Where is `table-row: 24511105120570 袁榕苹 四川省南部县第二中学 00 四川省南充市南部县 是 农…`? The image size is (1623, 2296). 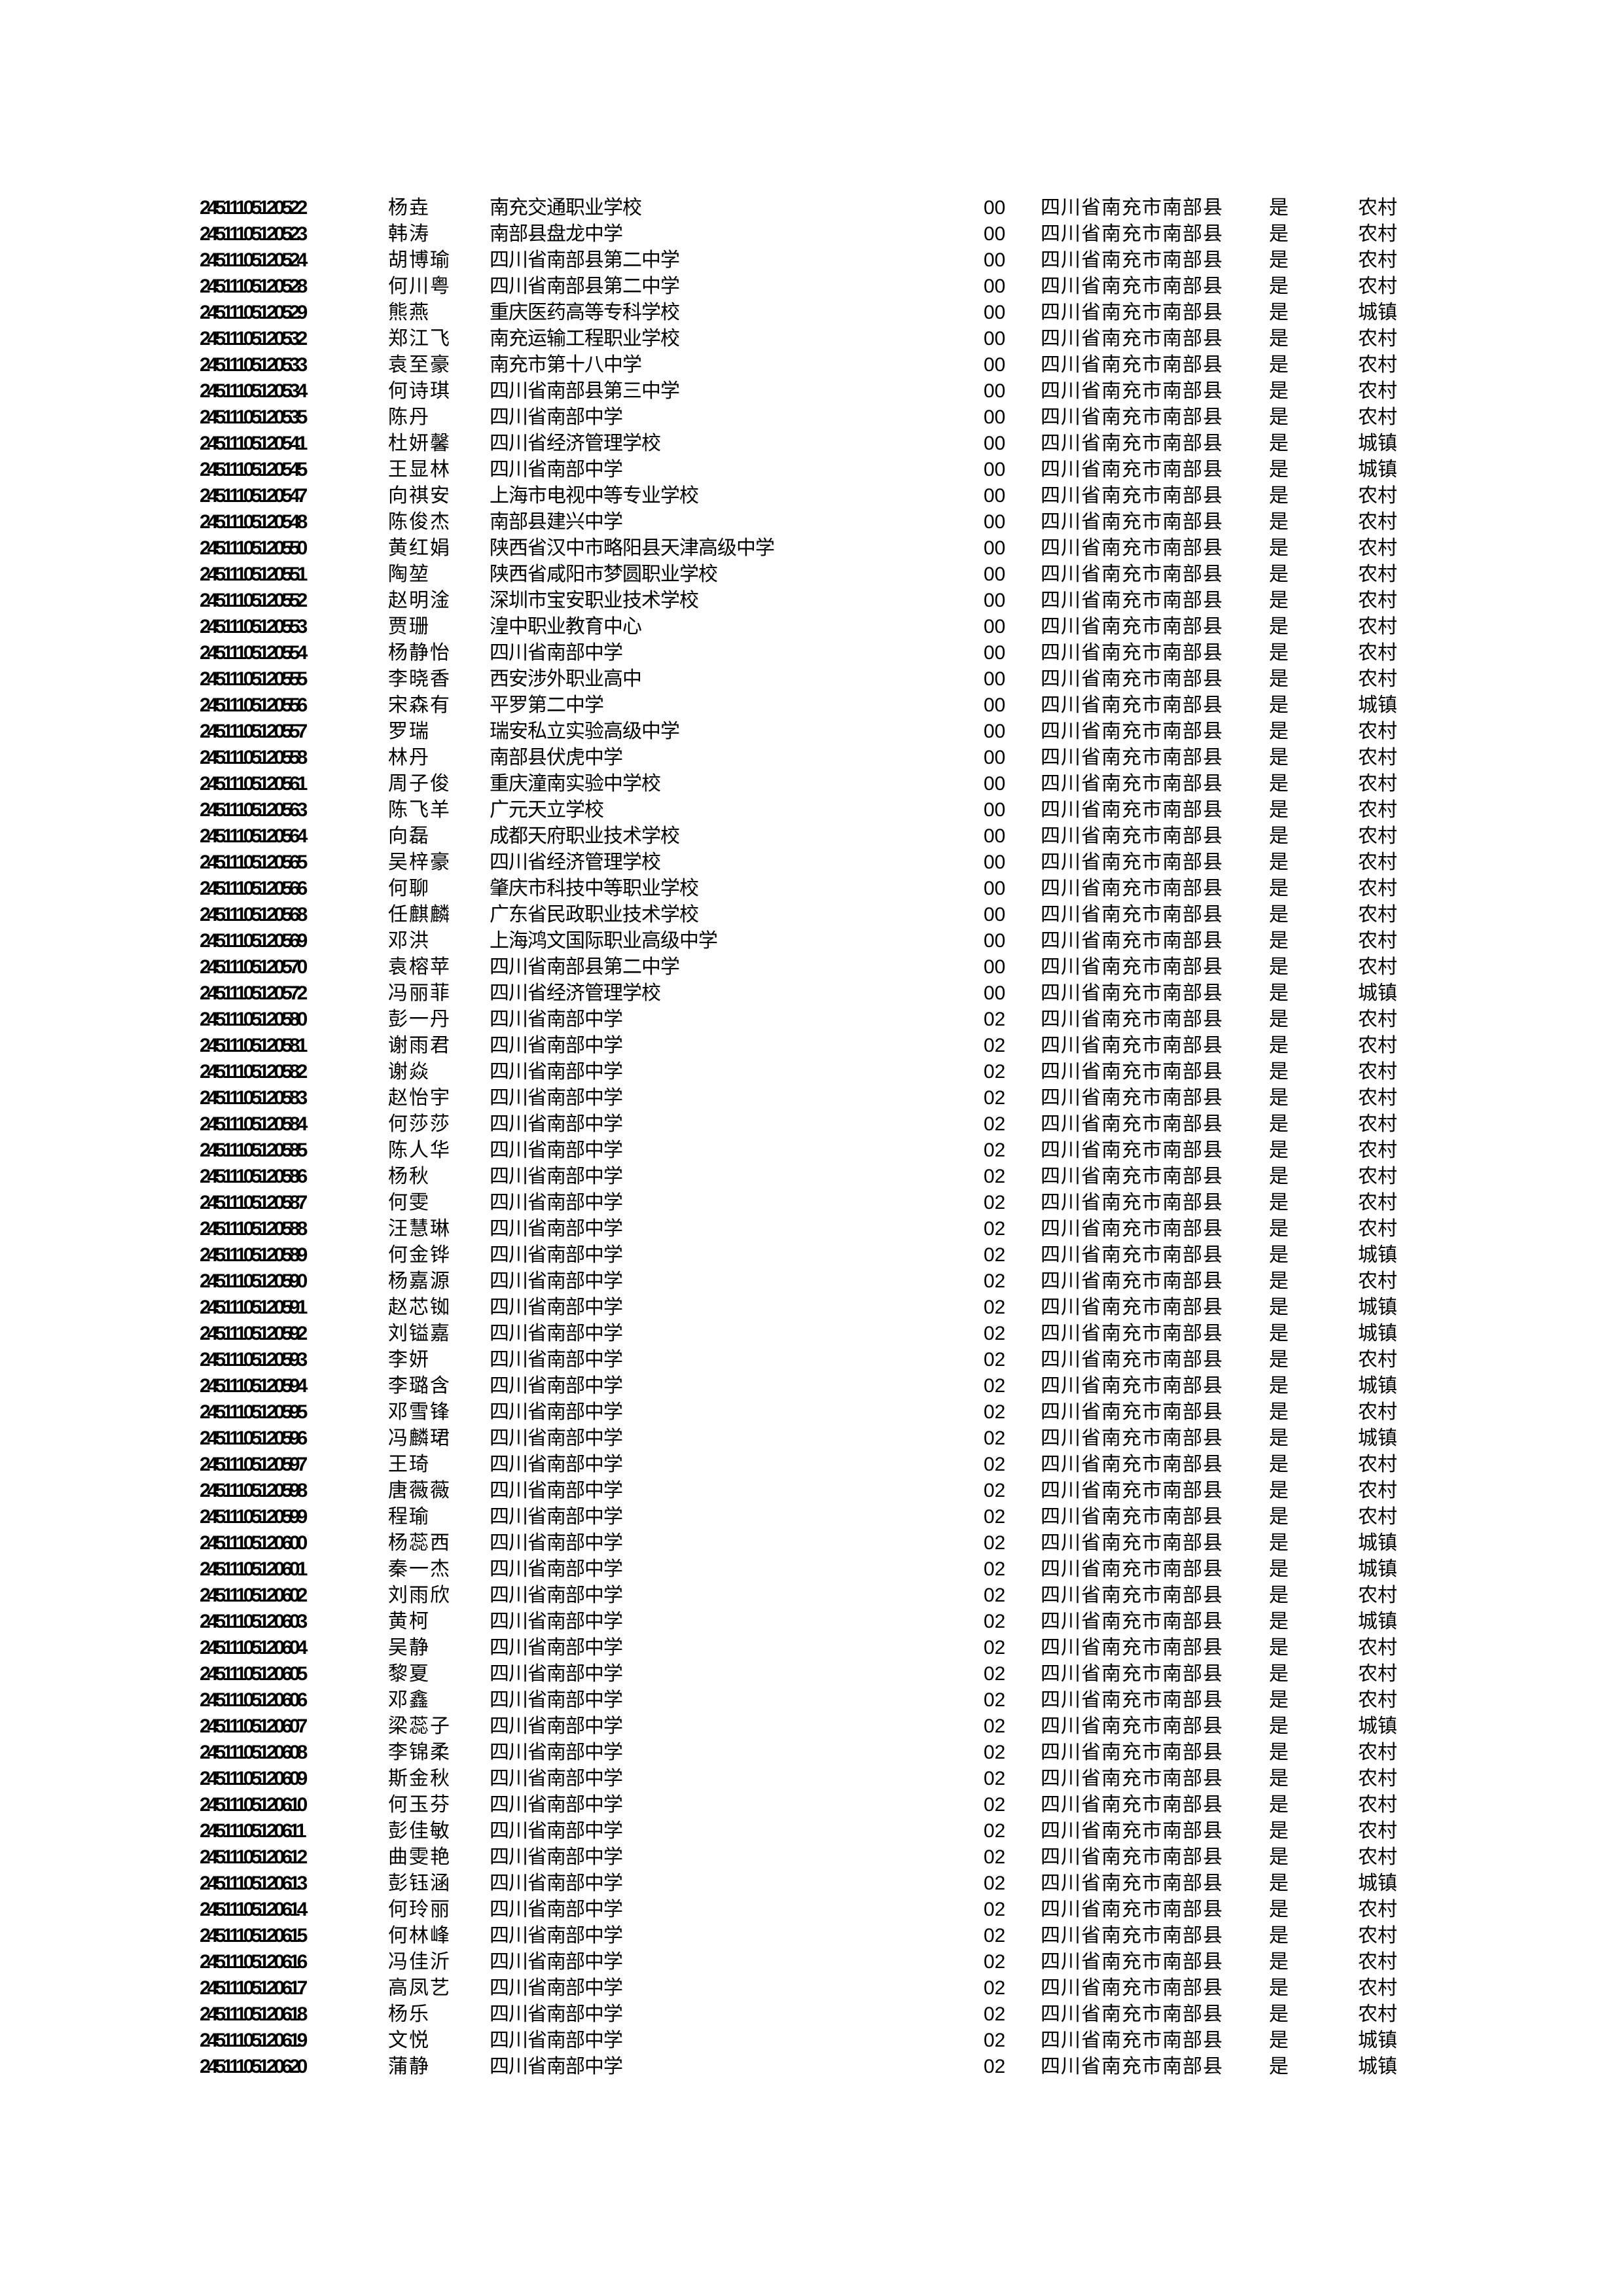
table-row: 24511105120570 袁榕苹 四川省南部县第二中学 00 四川省南充市南部县 是 农… is located at coordinates (911, 967).